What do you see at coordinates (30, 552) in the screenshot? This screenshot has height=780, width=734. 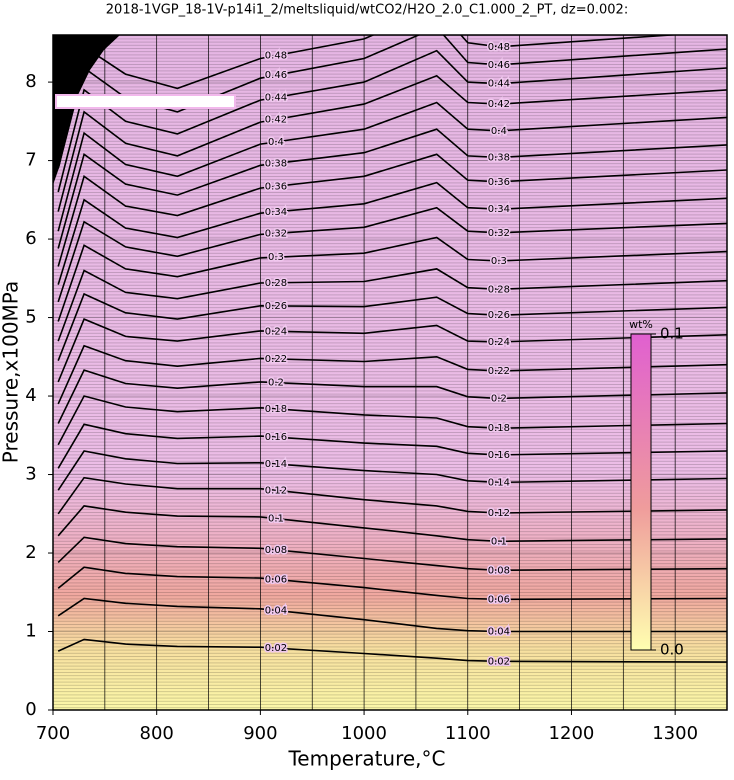 I see `y-tick-label: 2` at bounding box center [30, 552].